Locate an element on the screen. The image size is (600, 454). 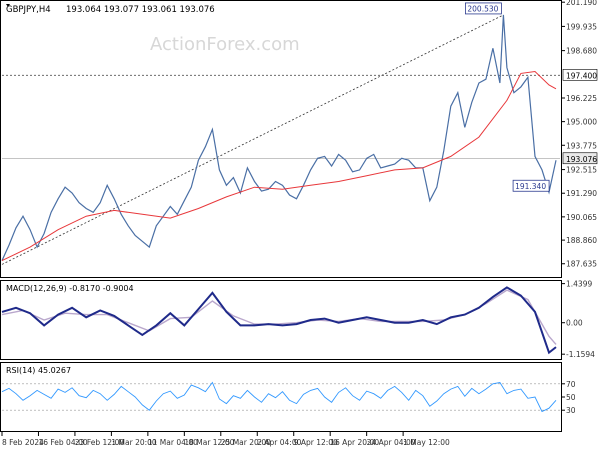
time-tick-label: 18 Mar 12:00 is located at coordinates (209, 442).